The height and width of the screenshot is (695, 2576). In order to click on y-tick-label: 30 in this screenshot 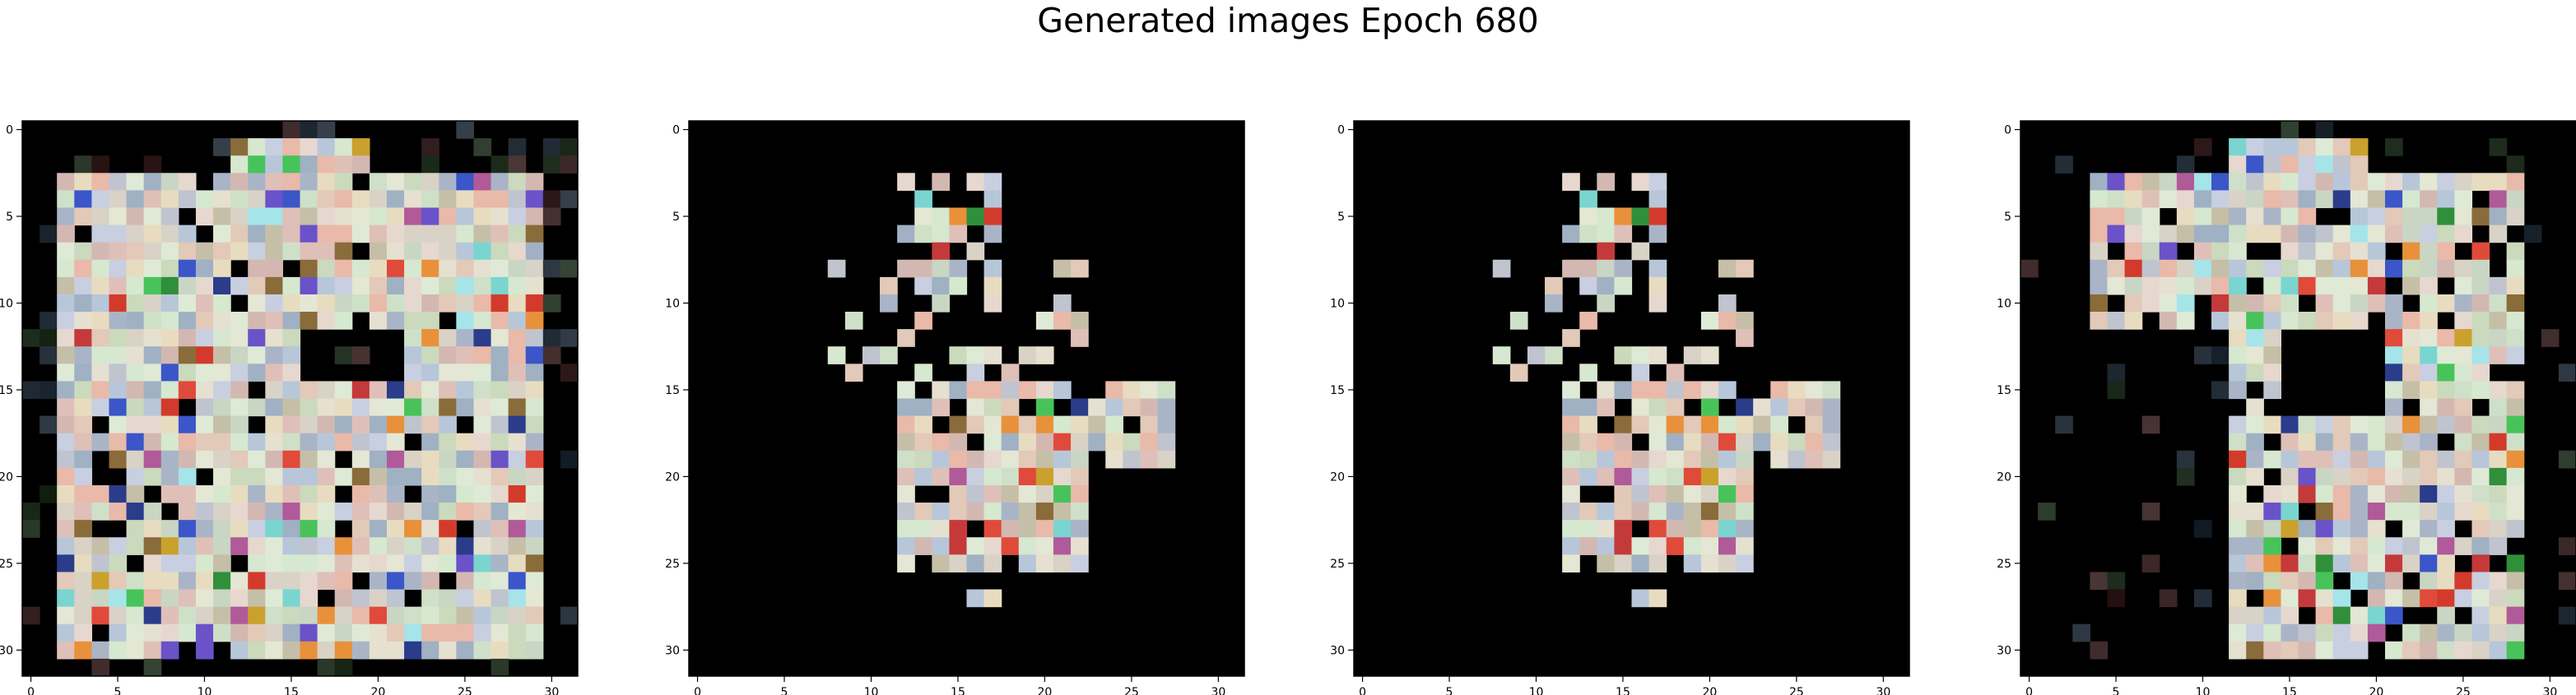, I will do `click(672, 650)`.